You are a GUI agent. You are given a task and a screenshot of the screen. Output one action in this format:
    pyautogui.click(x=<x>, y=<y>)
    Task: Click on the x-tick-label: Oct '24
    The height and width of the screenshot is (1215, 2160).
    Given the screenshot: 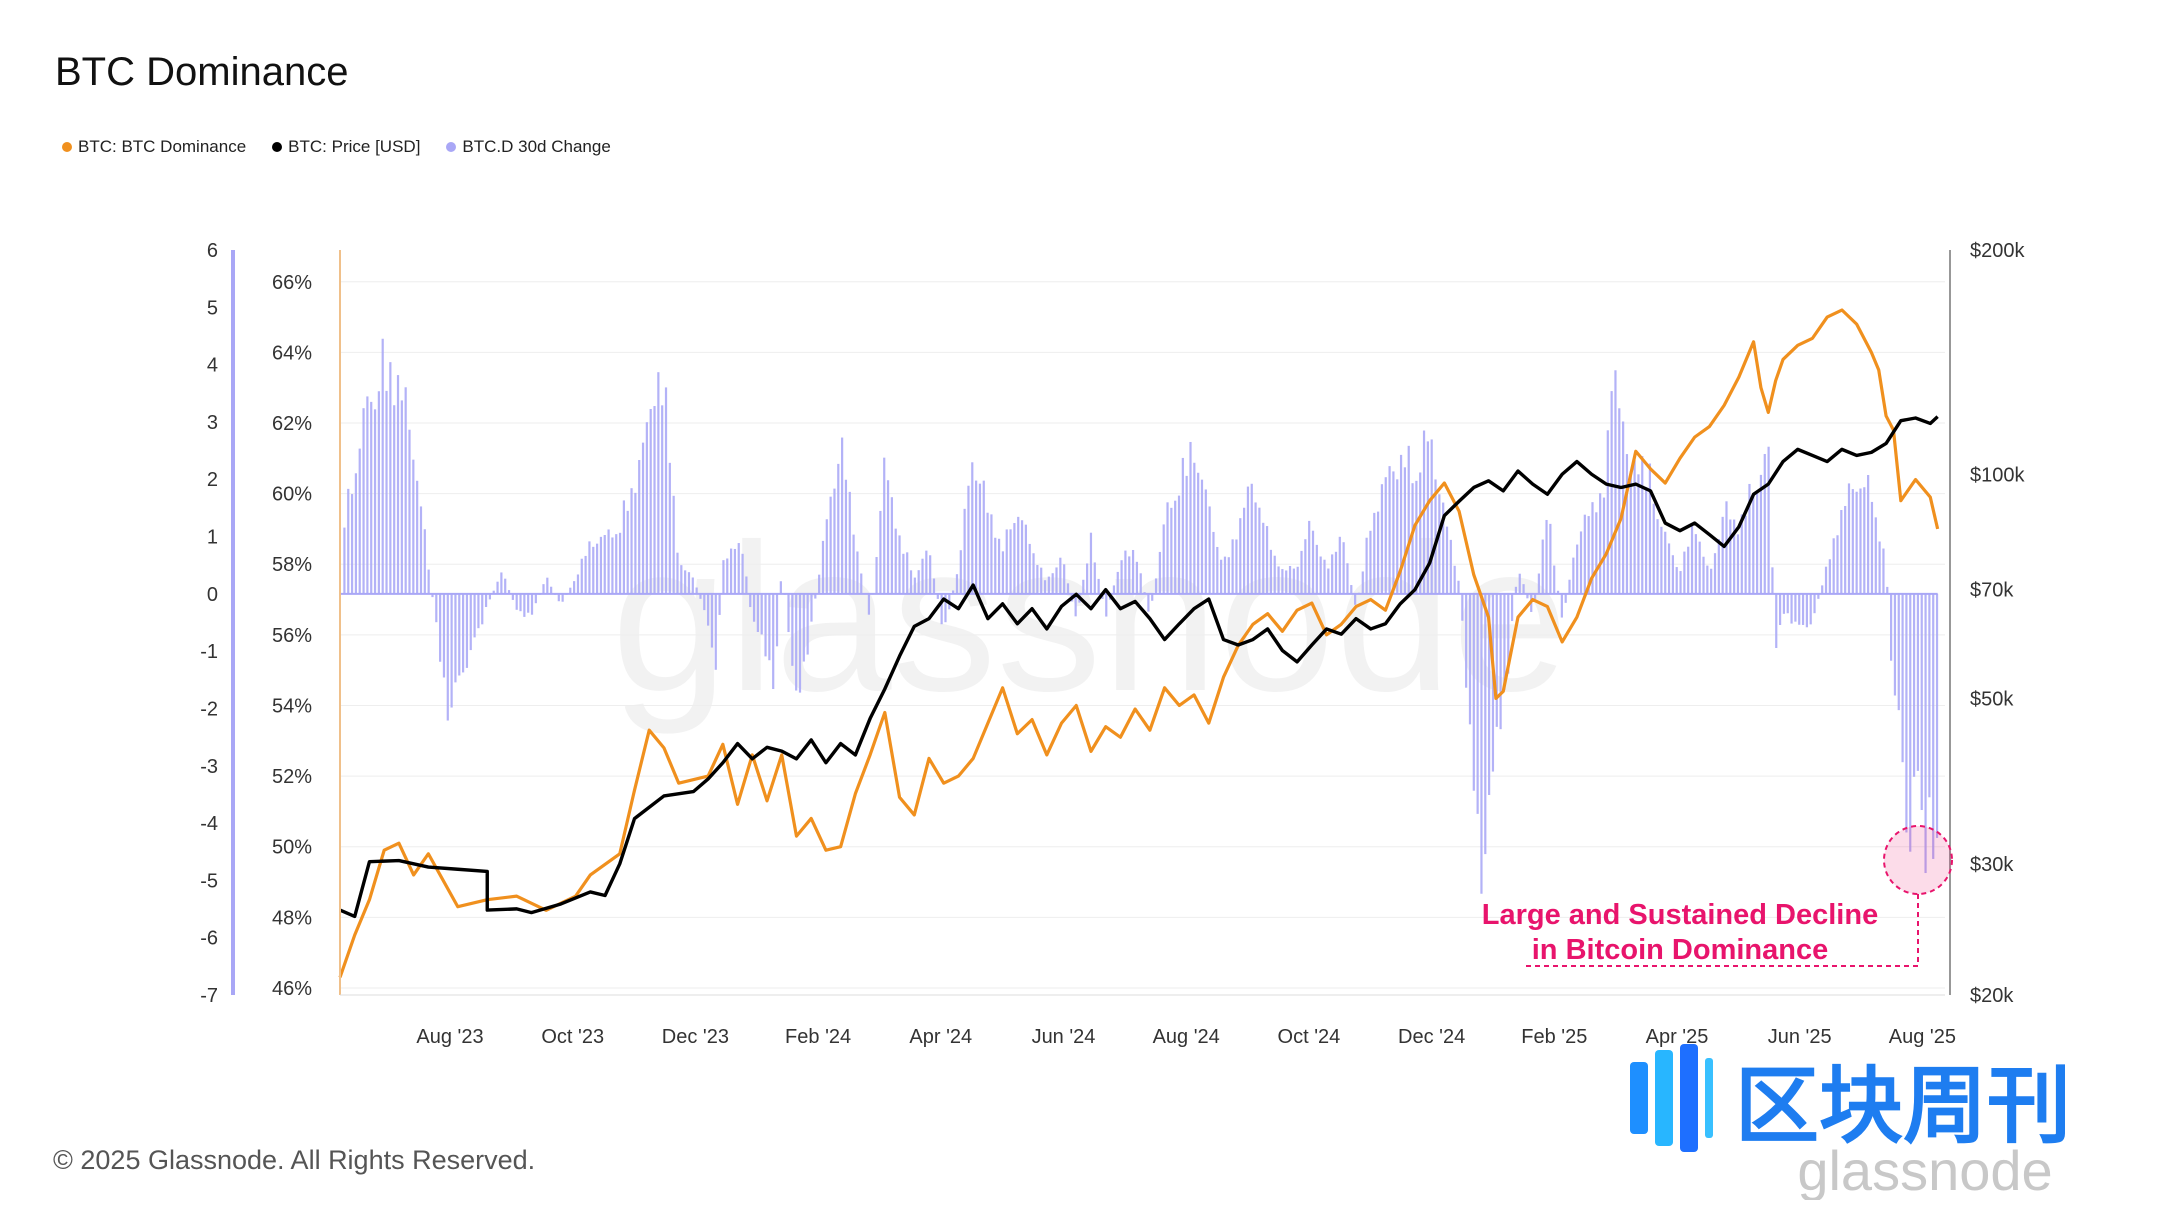 What is the action you would take?
    pyautogui.click(x=1309, y=1037)
    